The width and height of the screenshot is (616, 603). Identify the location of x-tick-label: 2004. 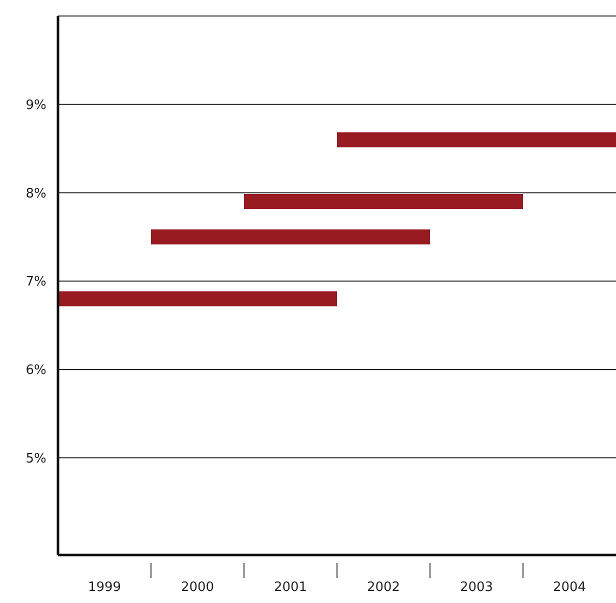
(569, 587).